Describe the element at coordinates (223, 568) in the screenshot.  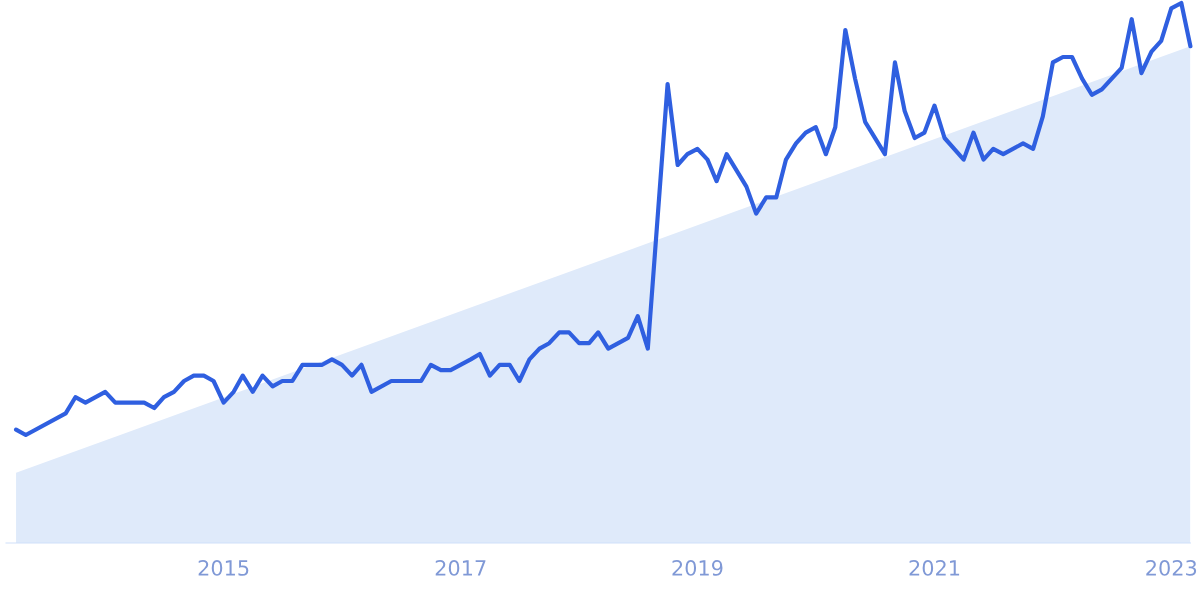
I see `x-tick-label: 2015` at that location.